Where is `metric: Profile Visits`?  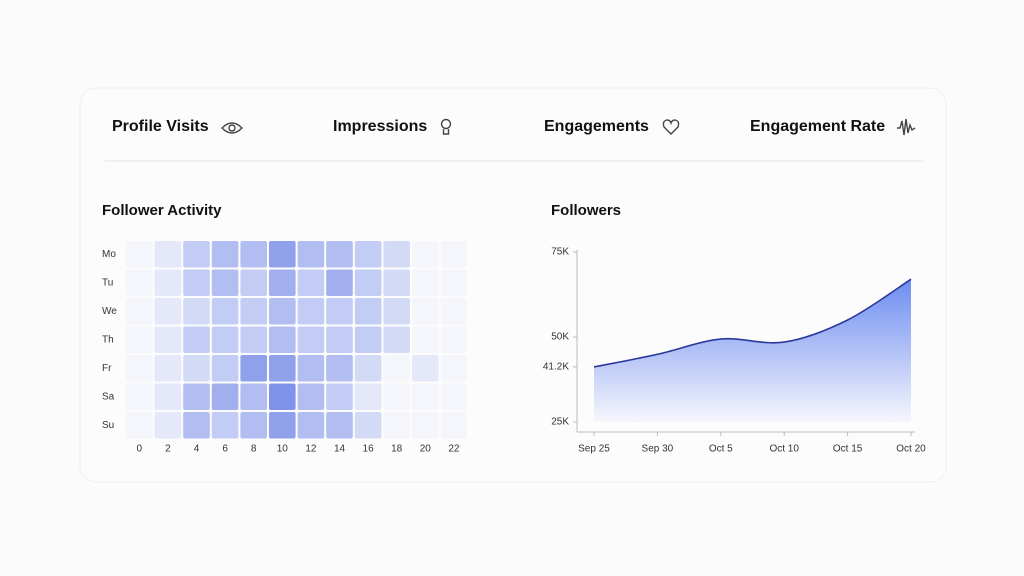 metric: Profile Visits is located at coordinates (160, 126).